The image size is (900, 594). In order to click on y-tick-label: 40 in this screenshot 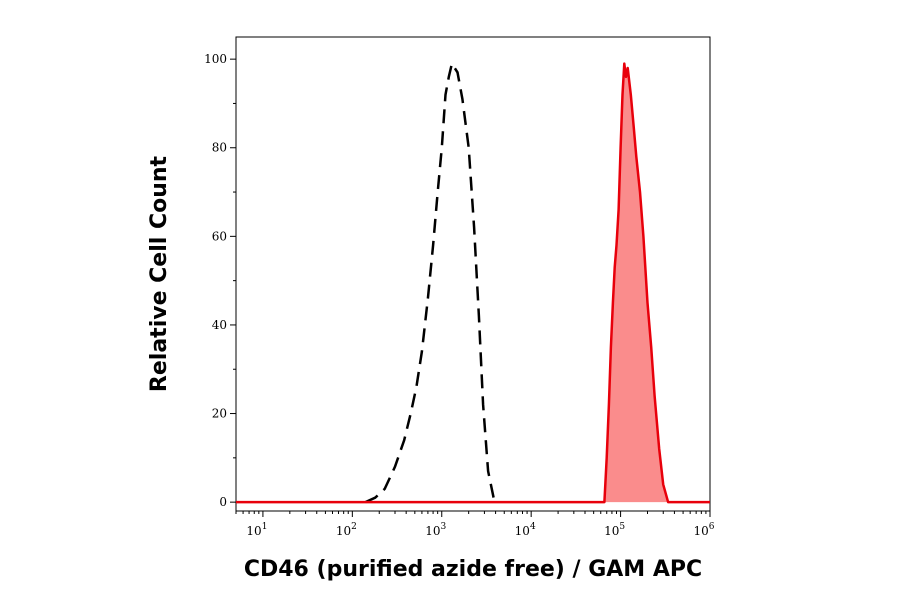, I will do `click(219, 325)`.